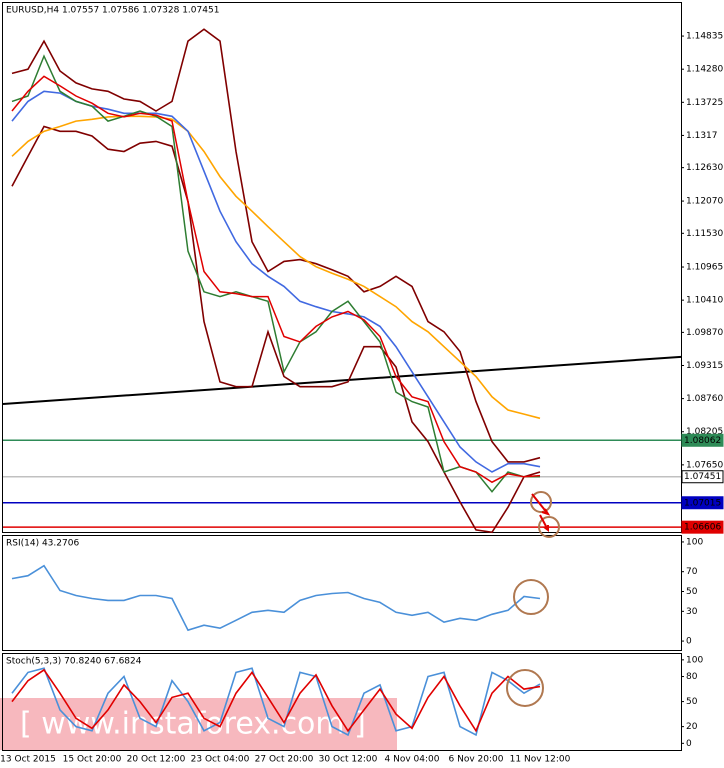  Describe the element at coordinates (704, 202) in the screenshot. I see `y-tick-label: 1.12070` at that location.